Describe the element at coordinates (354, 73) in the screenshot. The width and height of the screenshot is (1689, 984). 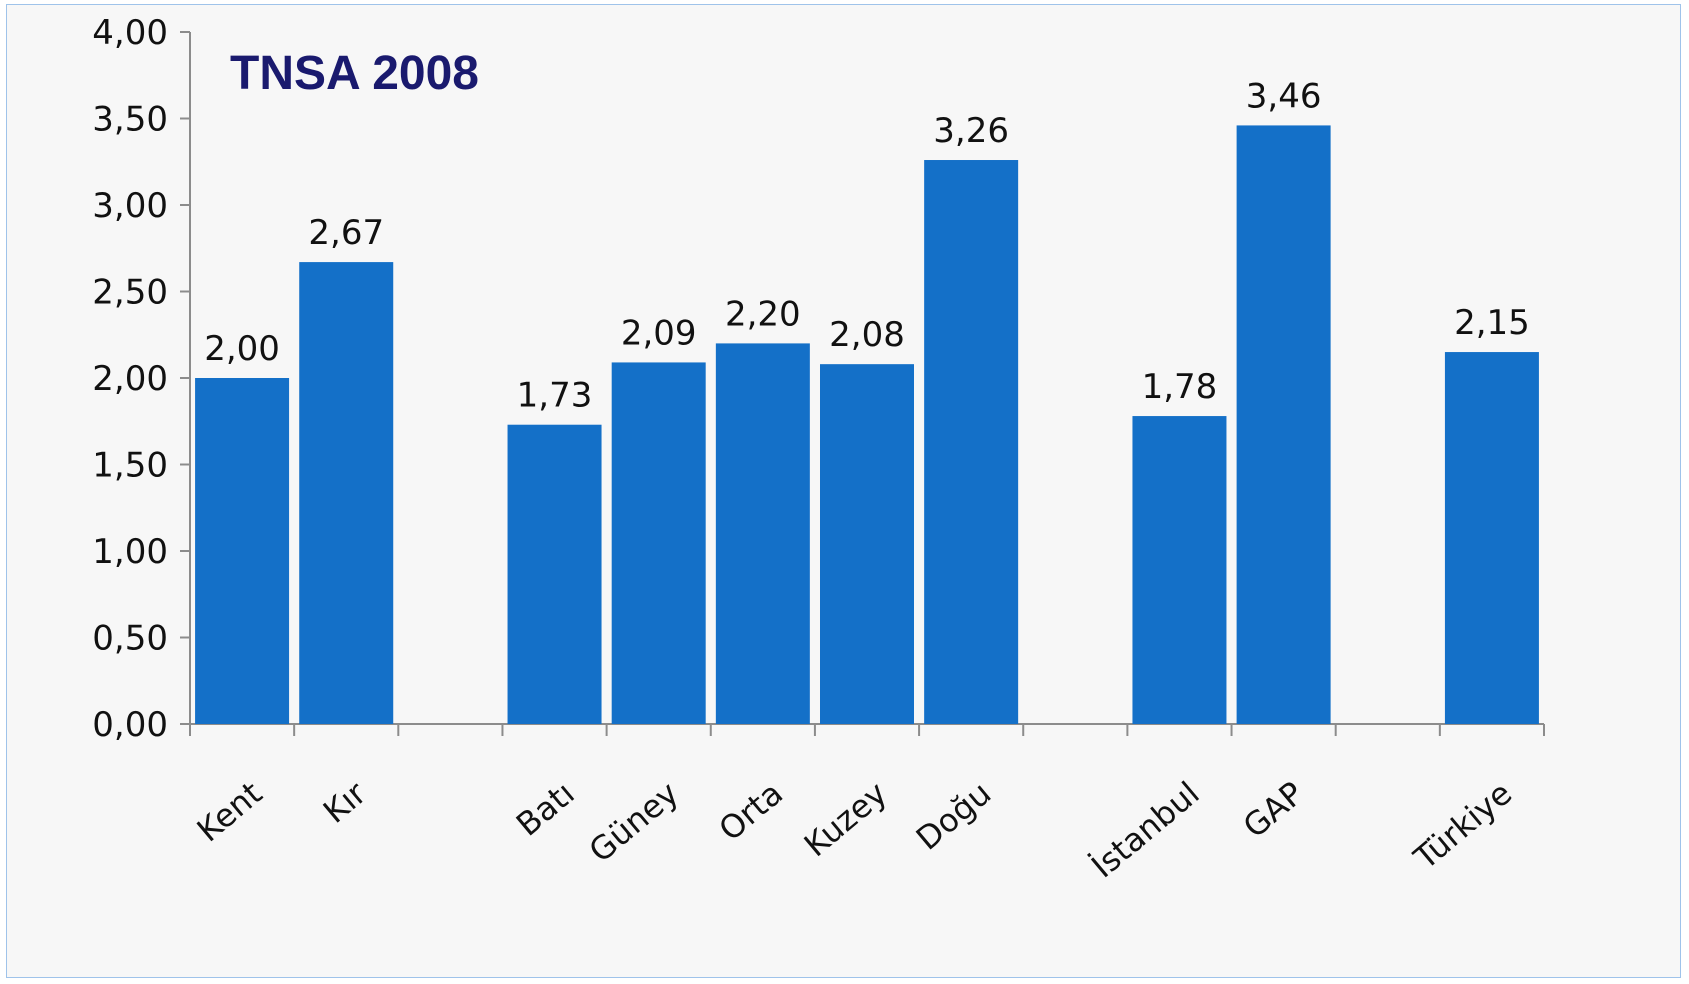
I see `chart-title: TNSA 2008` at that location.